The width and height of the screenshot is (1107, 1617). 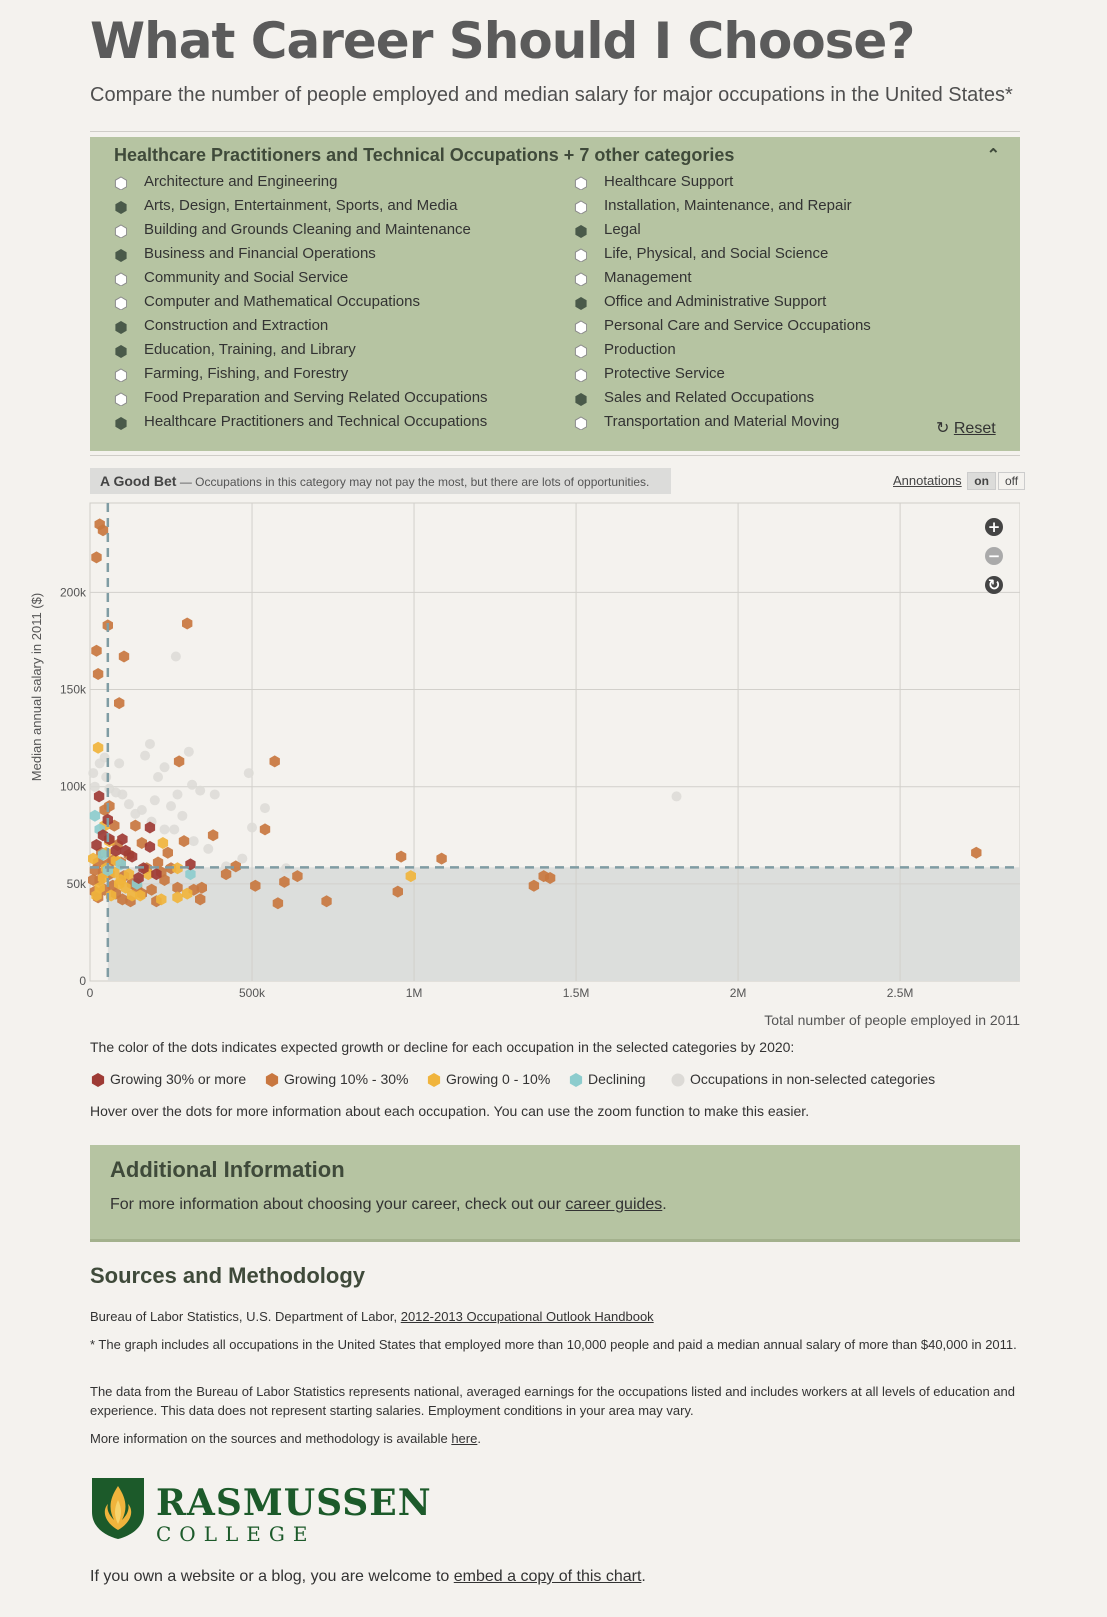 What do you see at coordinates (77, 884) in the screenshot?
I see `y-tick-label: 50k` at bounding box center [77, 884].